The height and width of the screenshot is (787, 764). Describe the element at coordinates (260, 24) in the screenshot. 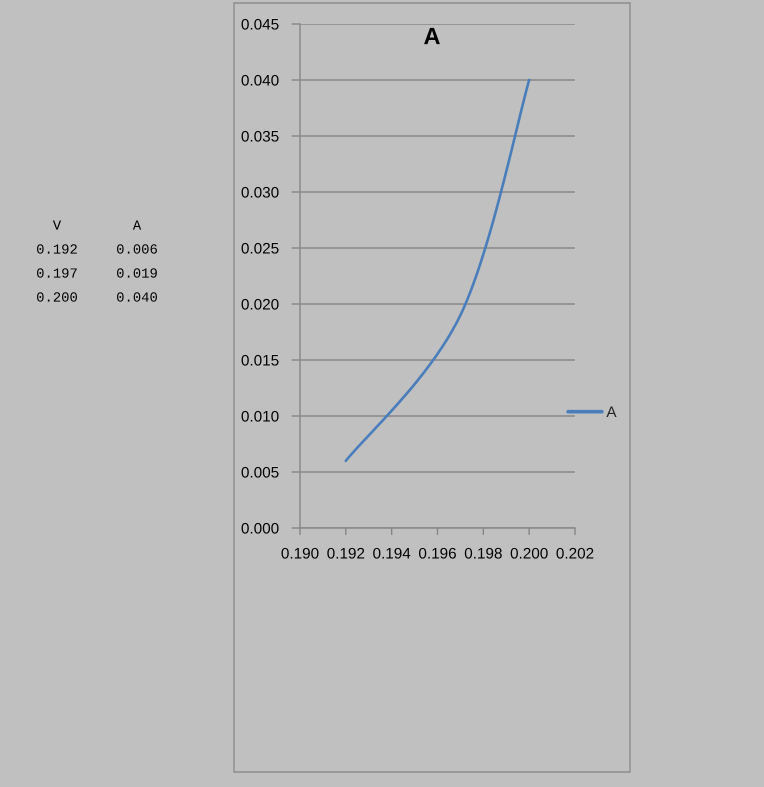

I see `y-tick-label: 0.045` at that location.